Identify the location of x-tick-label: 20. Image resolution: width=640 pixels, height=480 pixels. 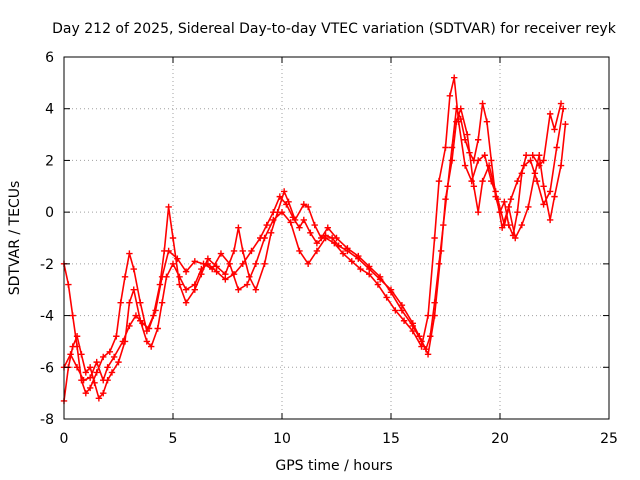
(500, 439).